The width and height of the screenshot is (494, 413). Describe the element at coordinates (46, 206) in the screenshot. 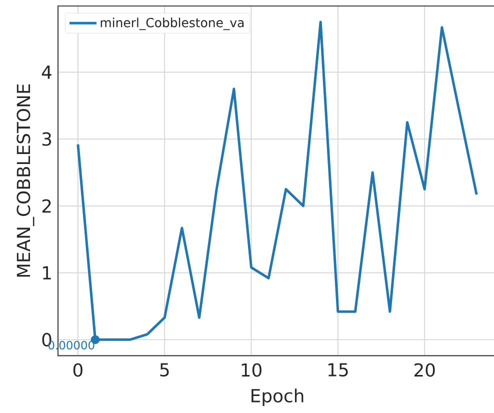

I see `y-tick-label: 2` at that location.